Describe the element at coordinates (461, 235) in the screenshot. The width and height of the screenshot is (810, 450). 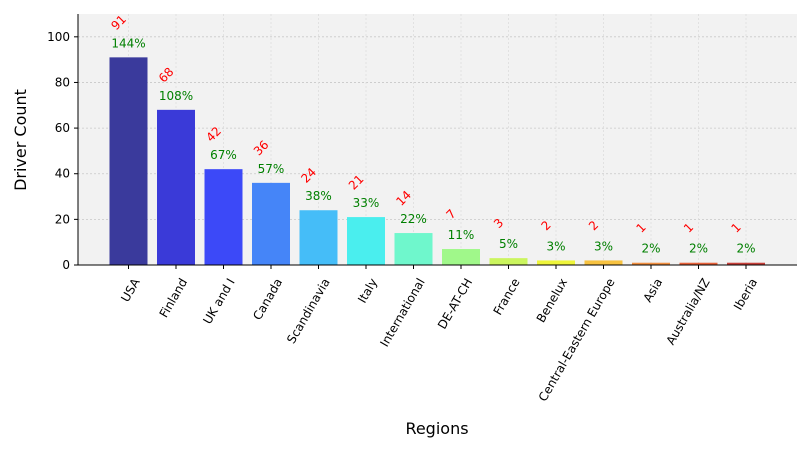
I see `percent-label: 11%` at that location.